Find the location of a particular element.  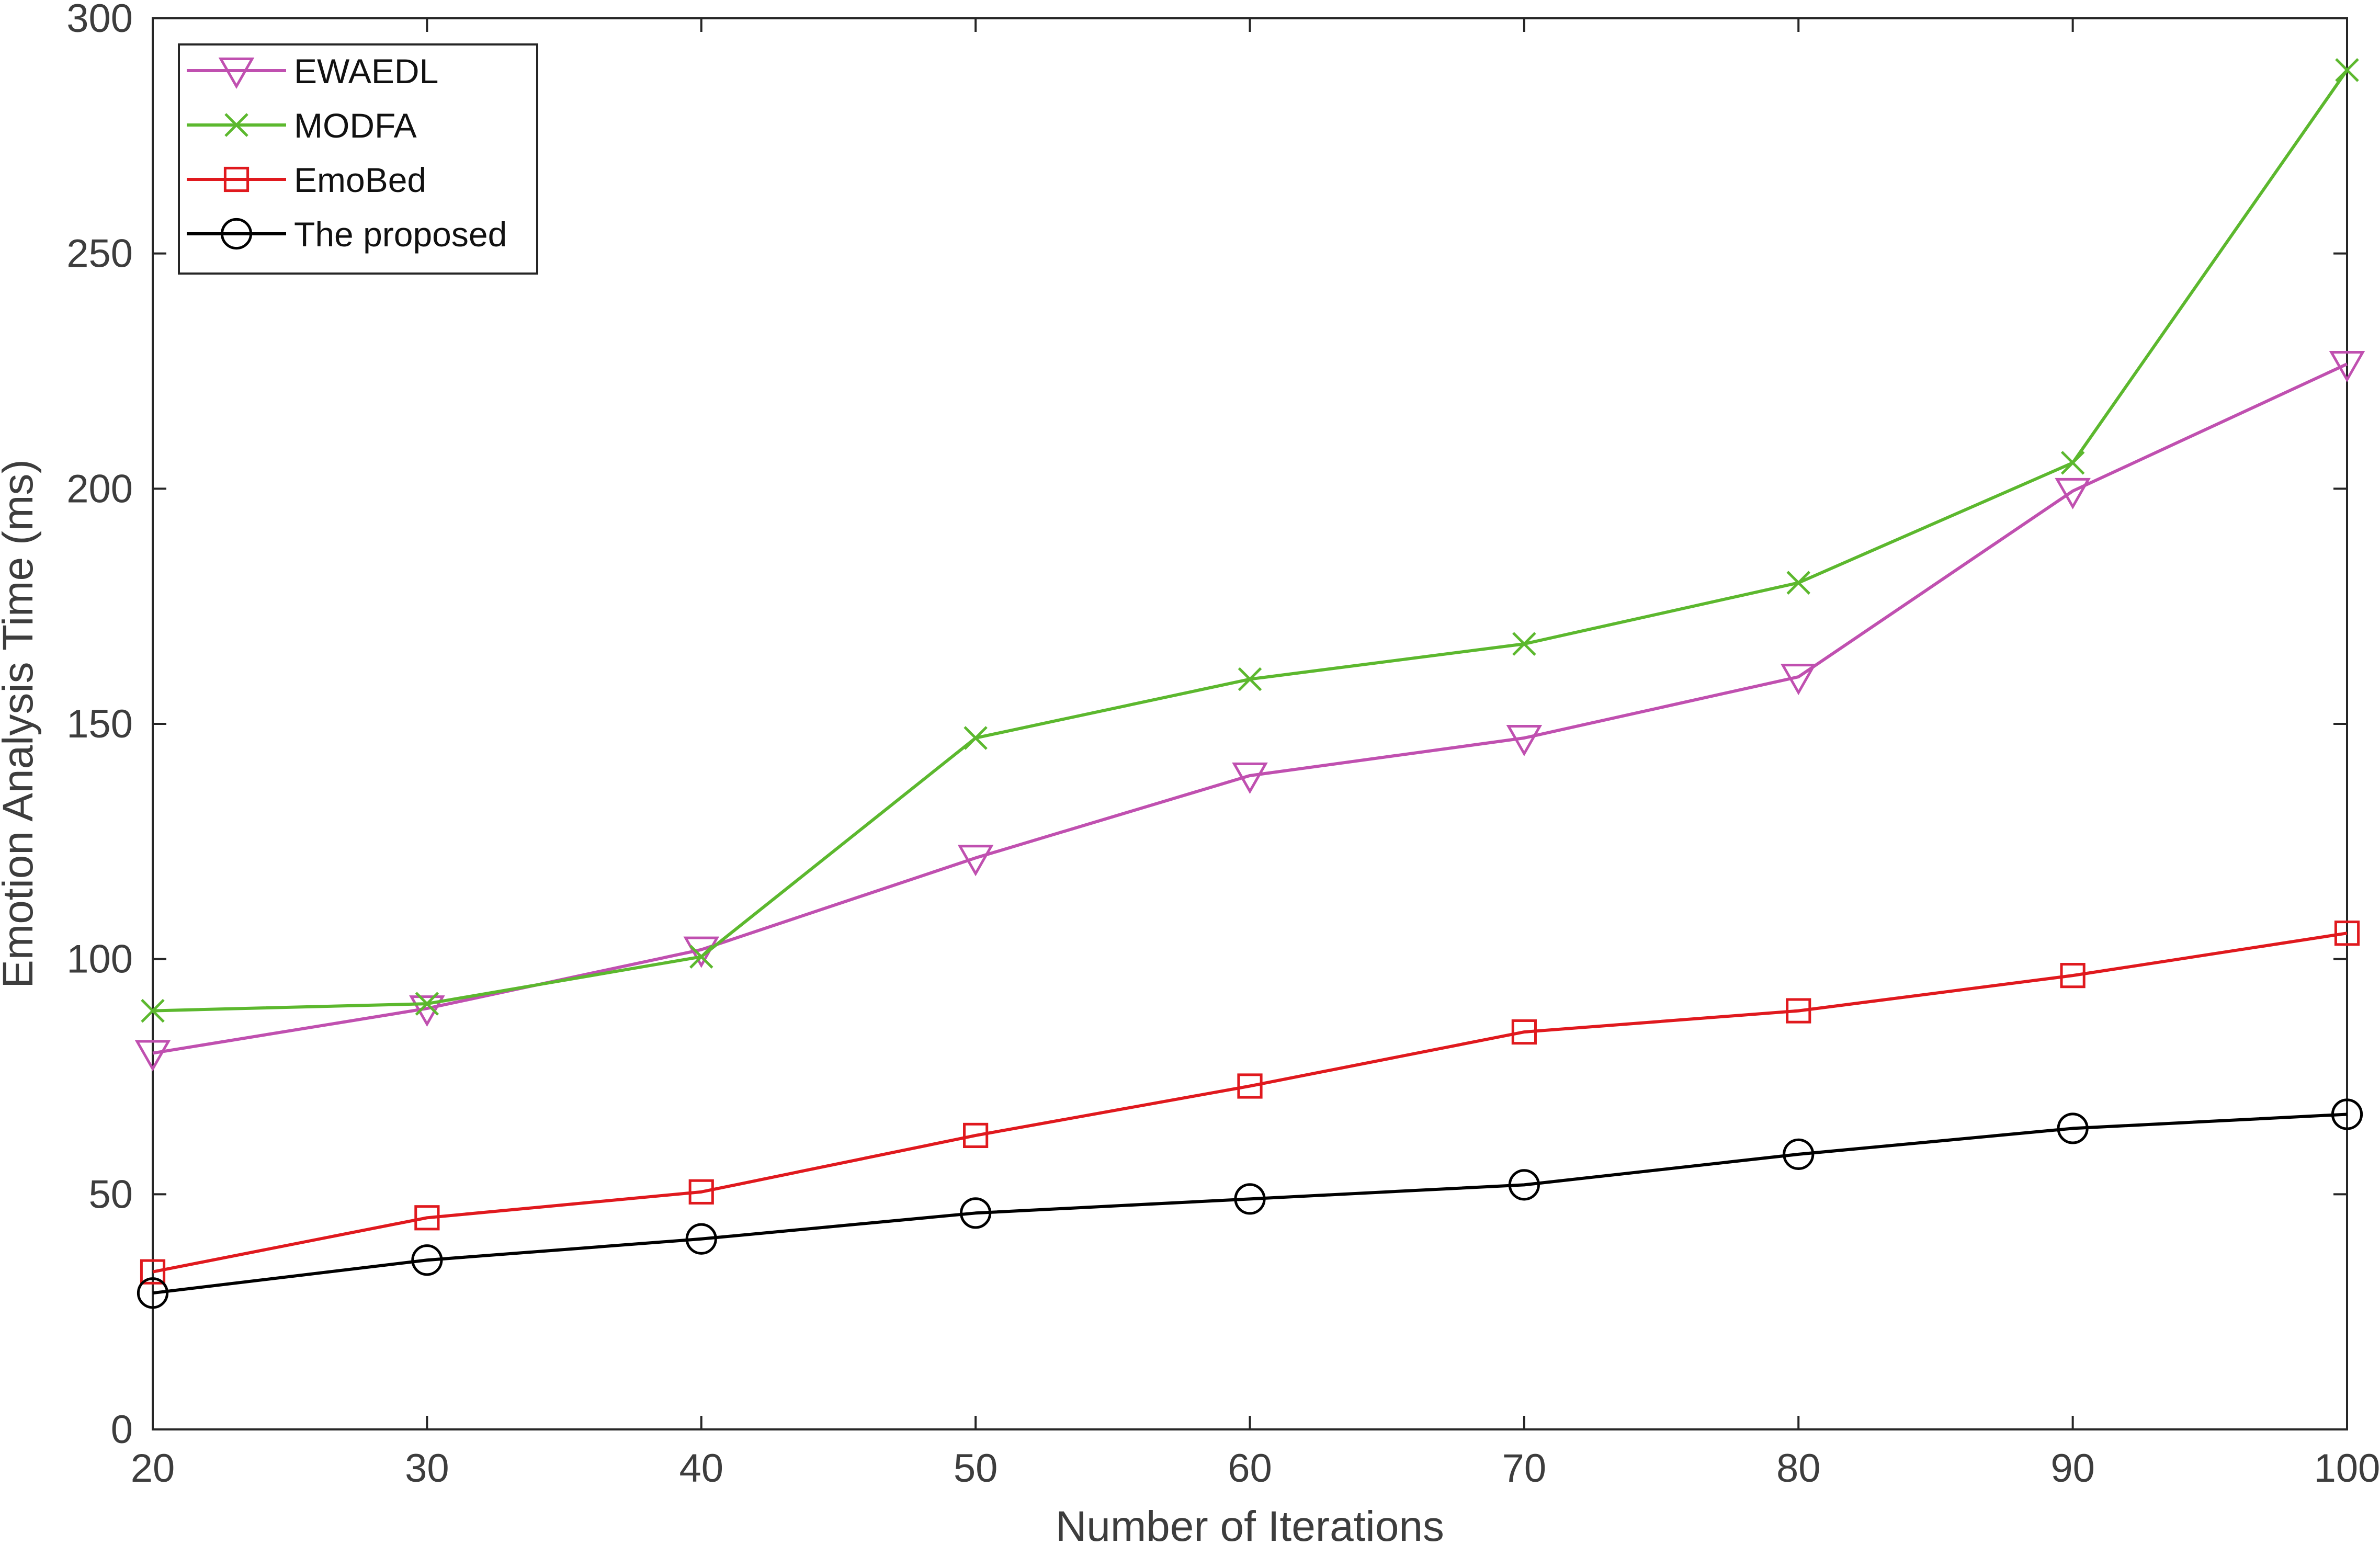

x-tick-label: 50 is located at coordinates (976, 1468).